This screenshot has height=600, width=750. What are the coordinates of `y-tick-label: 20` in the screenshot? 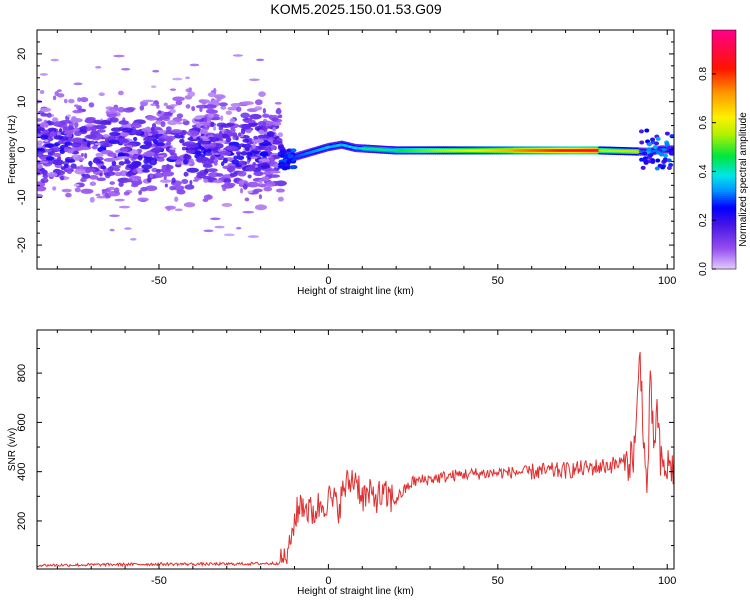 It's located at (22, 54).